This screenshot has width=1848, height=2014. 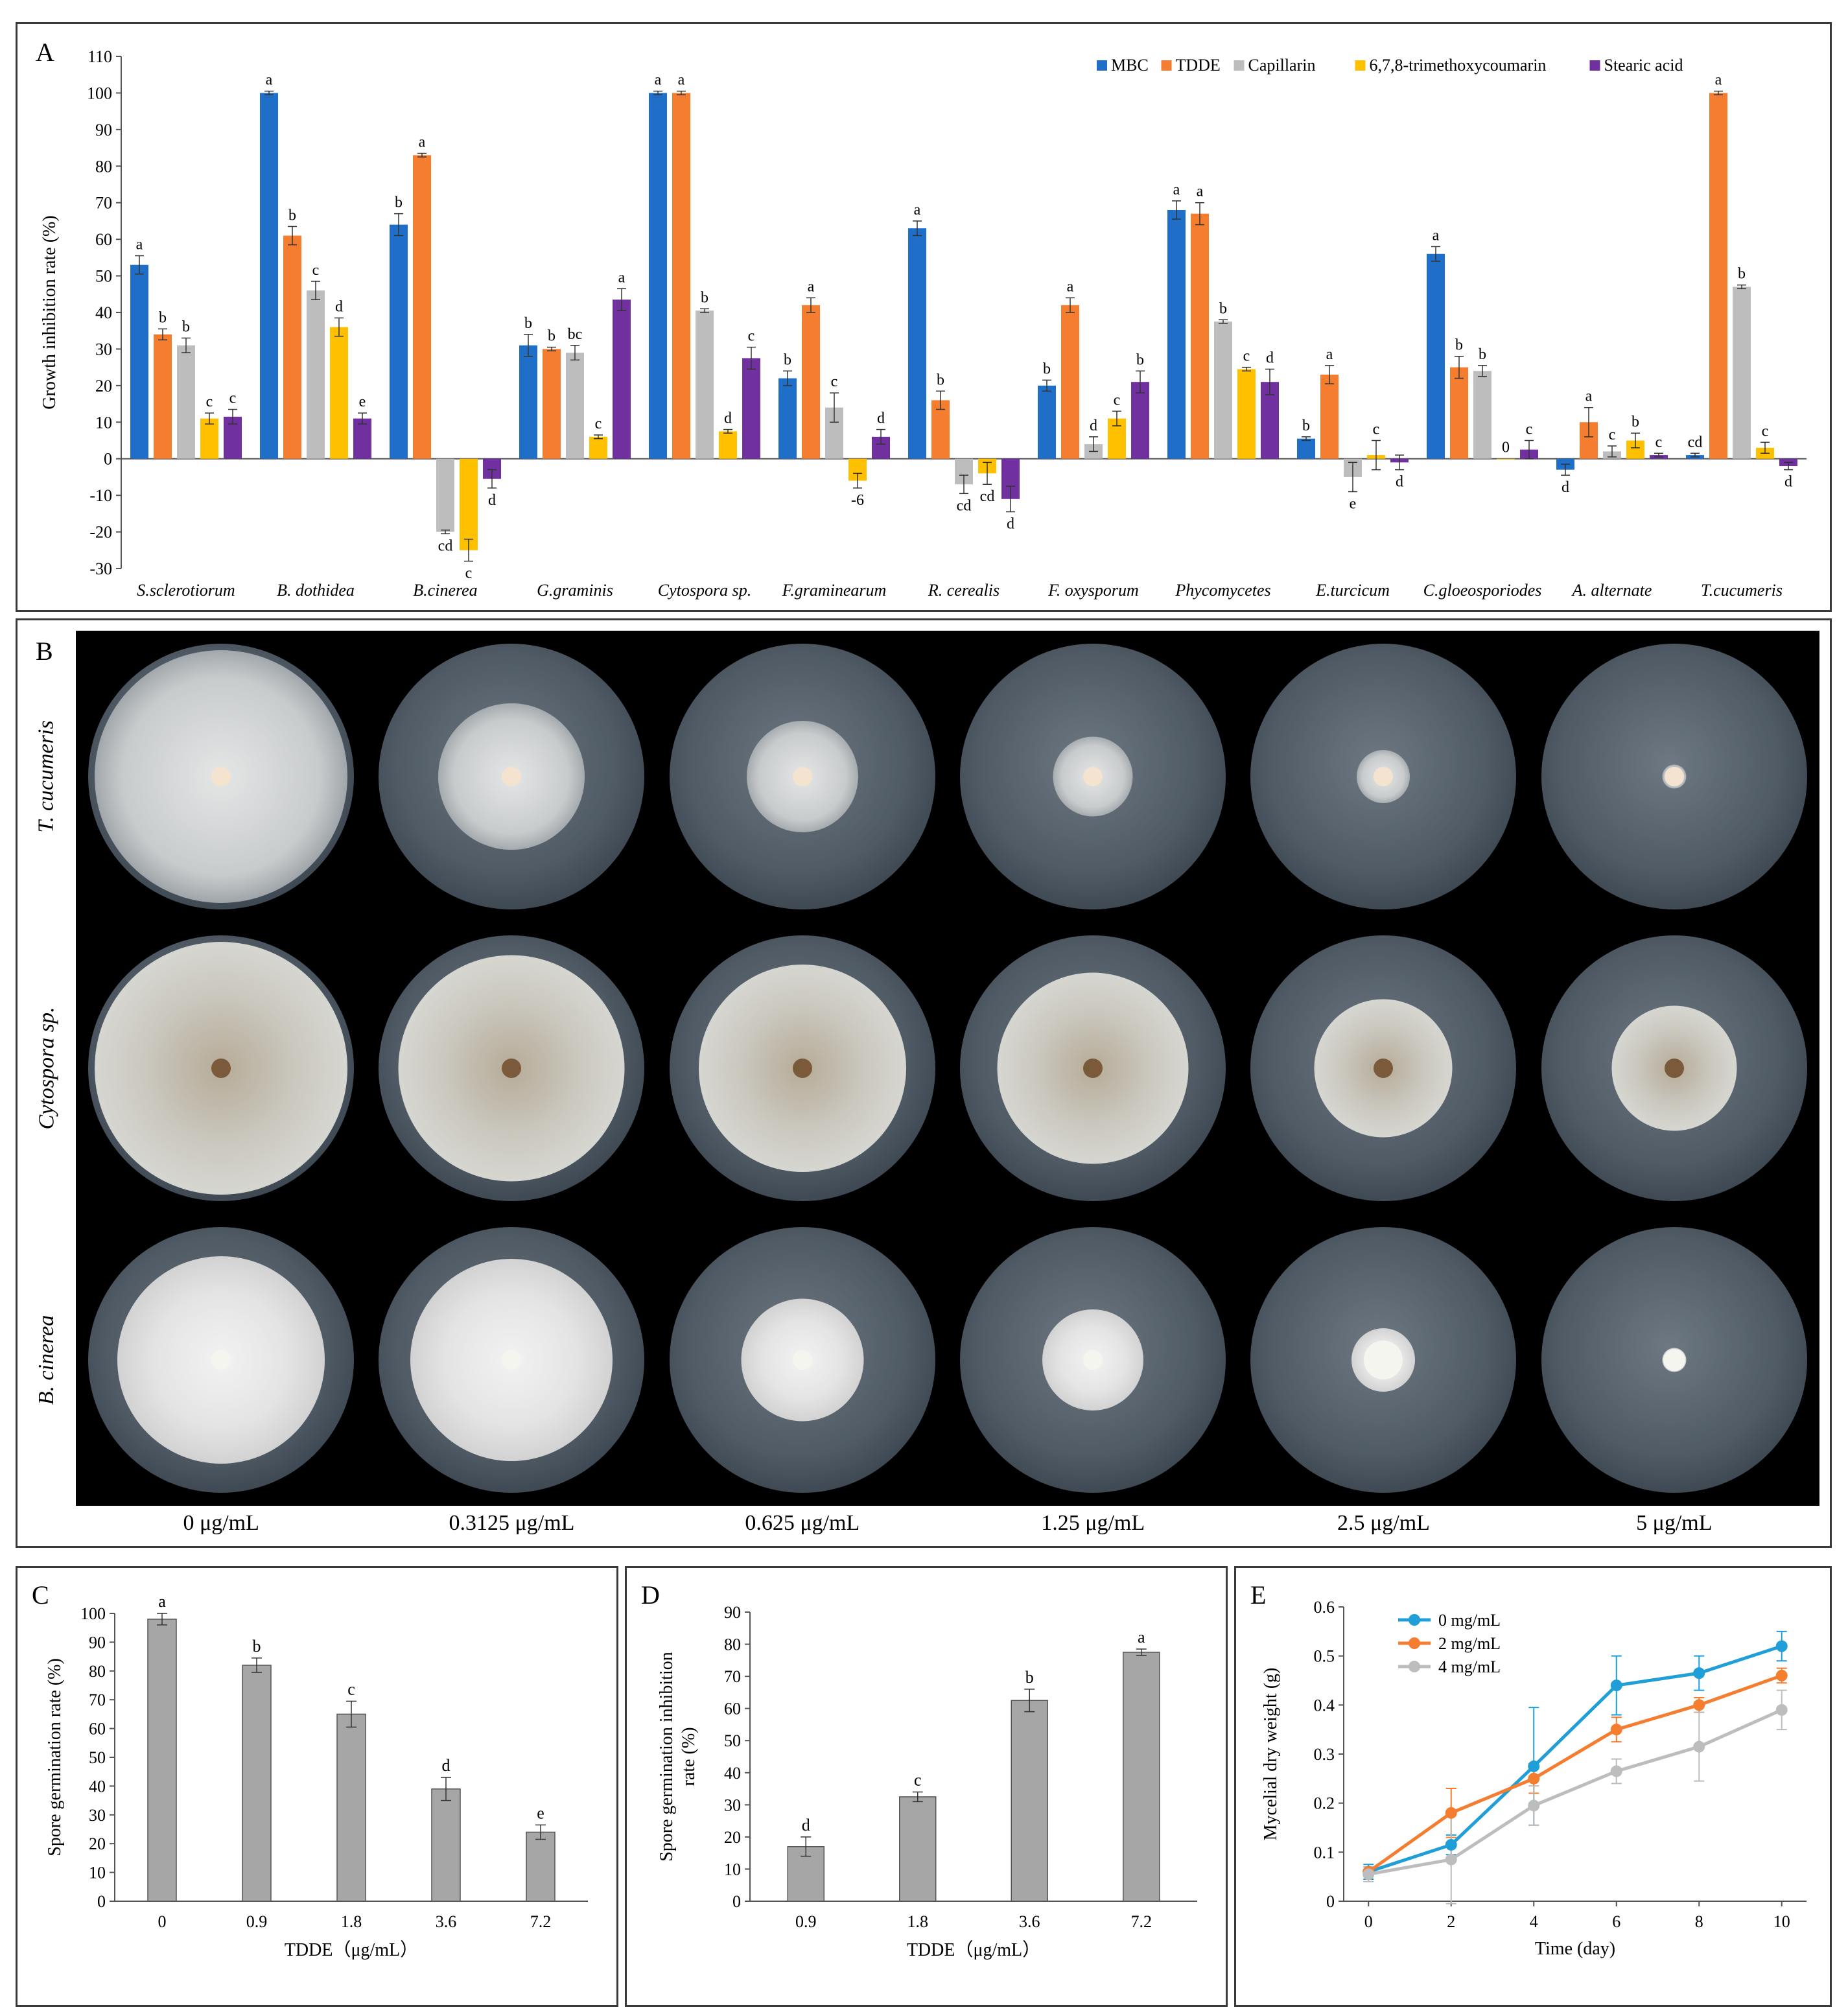 I want to click on y-tick-label: 0.5, so click(x=1324, y=1657).